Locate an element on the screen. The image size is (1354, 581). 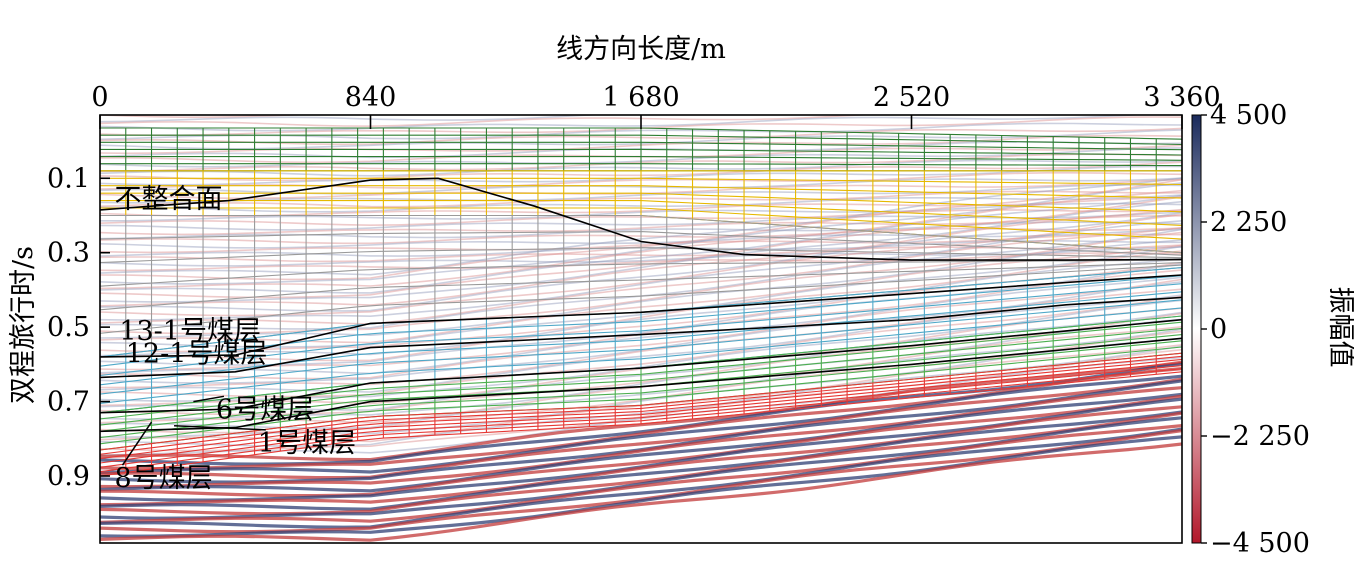
colorbar-tick-label: −4 500 is located at coordinates (1260, 543).